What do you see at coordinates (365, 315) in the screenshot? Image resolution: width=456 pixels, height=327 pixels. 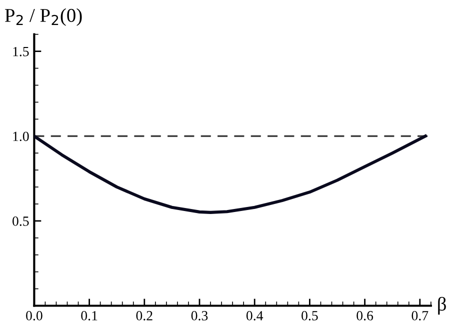 I see `x-tick-label: 0.6` at bounding box center [365, 315].